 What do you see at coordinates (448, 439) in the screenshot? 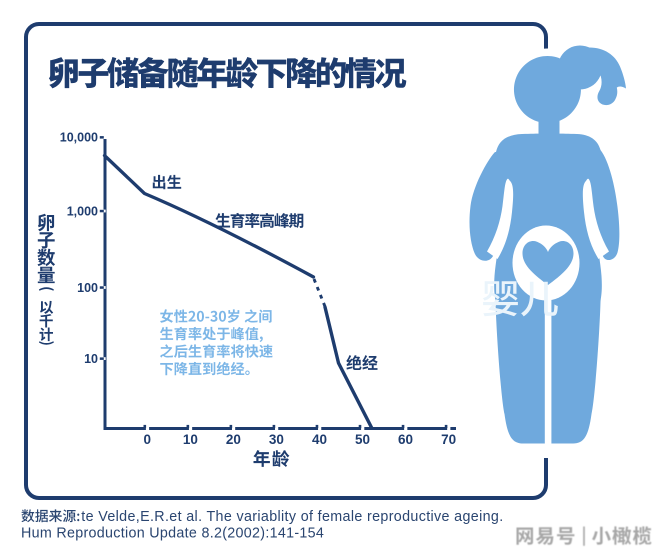
I see `svg-text: 70` at bounding box center [448, 439].